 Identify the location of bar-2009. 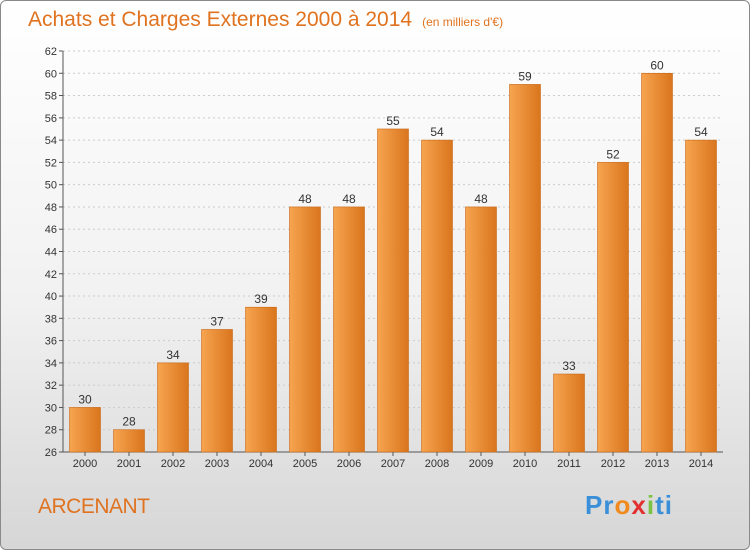
(481, 329).